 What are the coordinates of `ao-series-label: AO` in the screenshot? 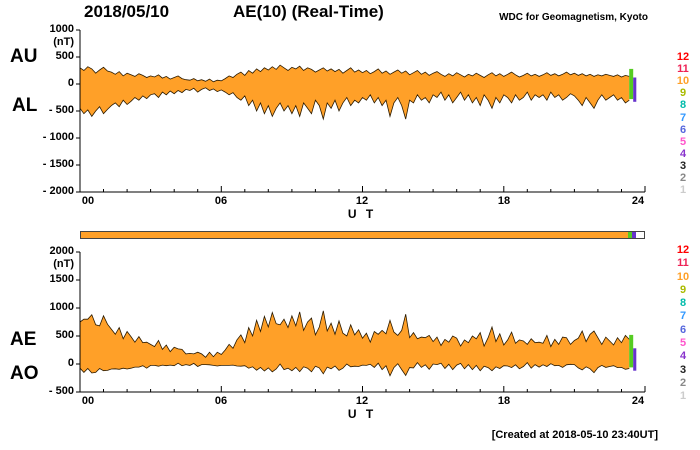 It's located at (24, 373).